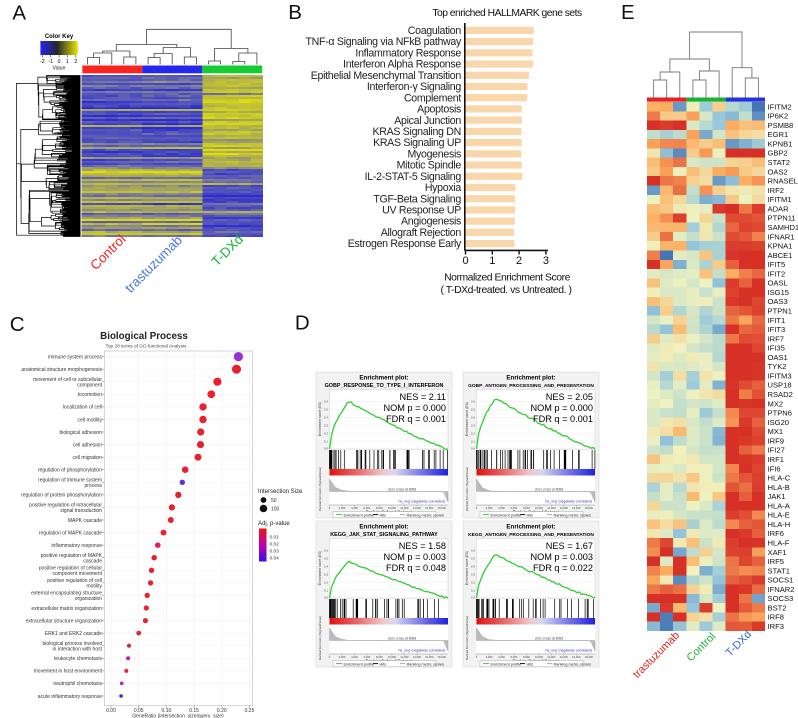 The image size is (798, 718). I want to click on svg-text: Intersection Size, so click(280, 492).